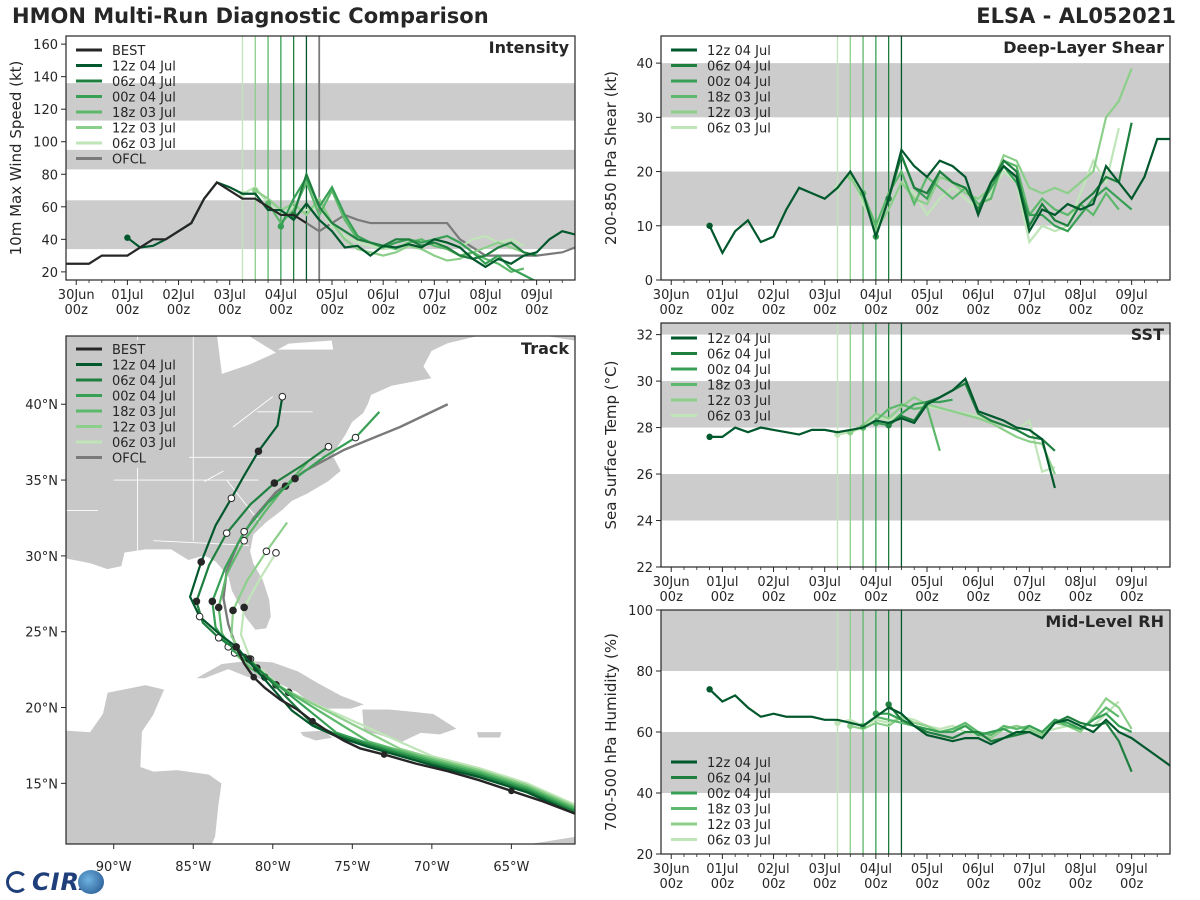 Image resolution: width=1200 pixels, height=900 pixels. Describe the element at coordinates (644, 794) in the screenshot. I see `rh-ytick-label-1: 40` at that location.